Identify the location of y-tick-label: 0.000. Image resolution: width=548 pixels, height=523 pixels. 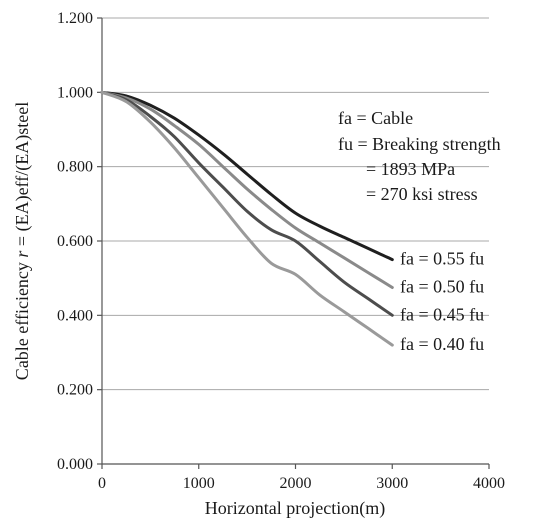
(75, 464).